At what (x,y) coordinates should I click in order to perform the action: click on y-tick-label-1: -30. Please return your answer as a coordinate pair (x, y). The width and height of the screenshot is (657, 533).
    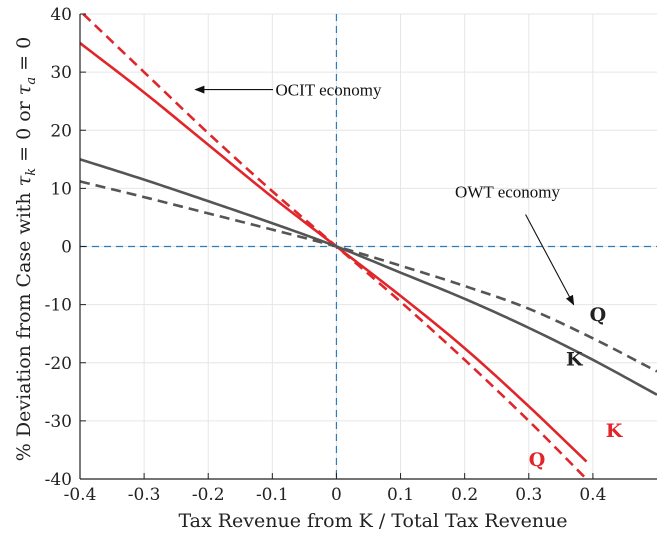
    Looking at the image, I should click on (58, 422).